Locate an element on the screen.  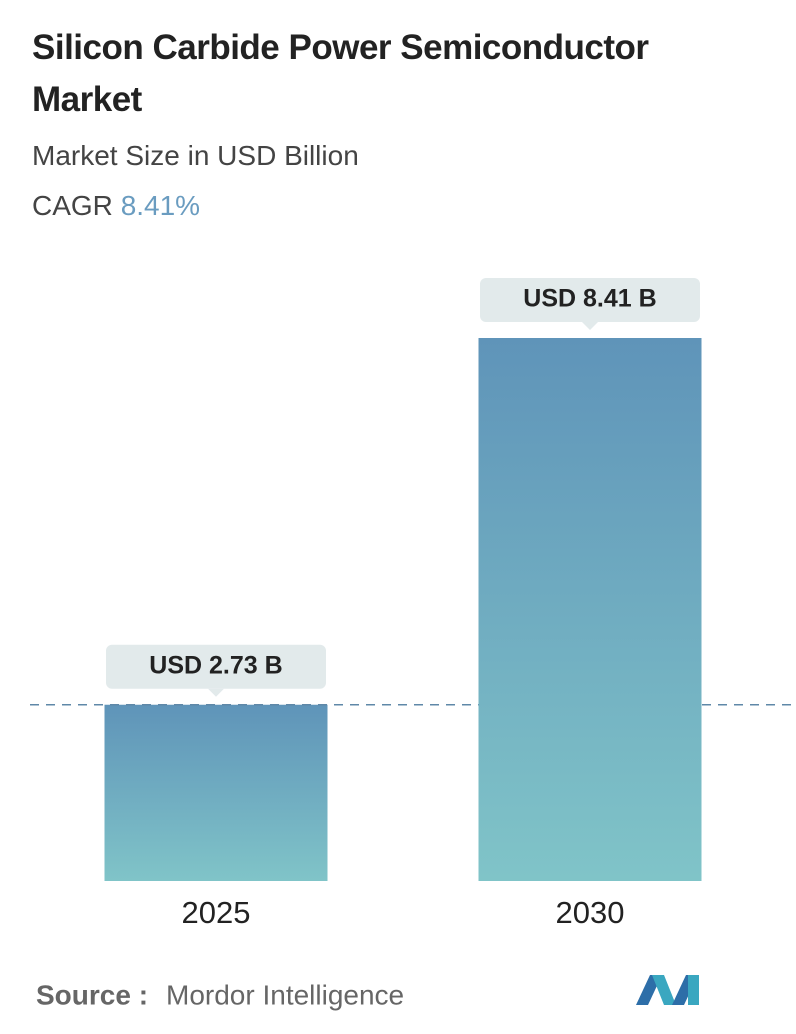
cagr: CAGR 8.41% is located at coordinates (116, 206).